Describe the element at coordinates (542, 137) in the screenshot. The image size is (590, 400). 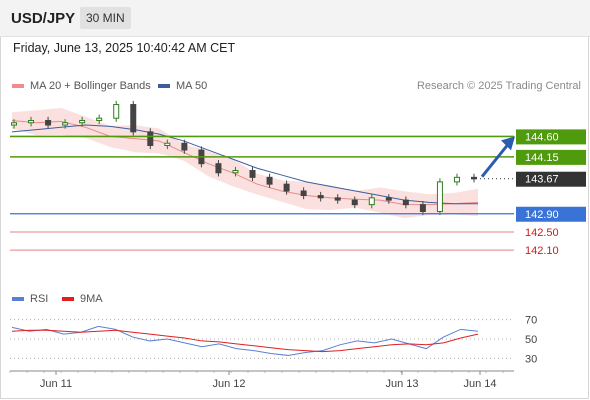
I see `level-label-144.60: 144.60` at that location.